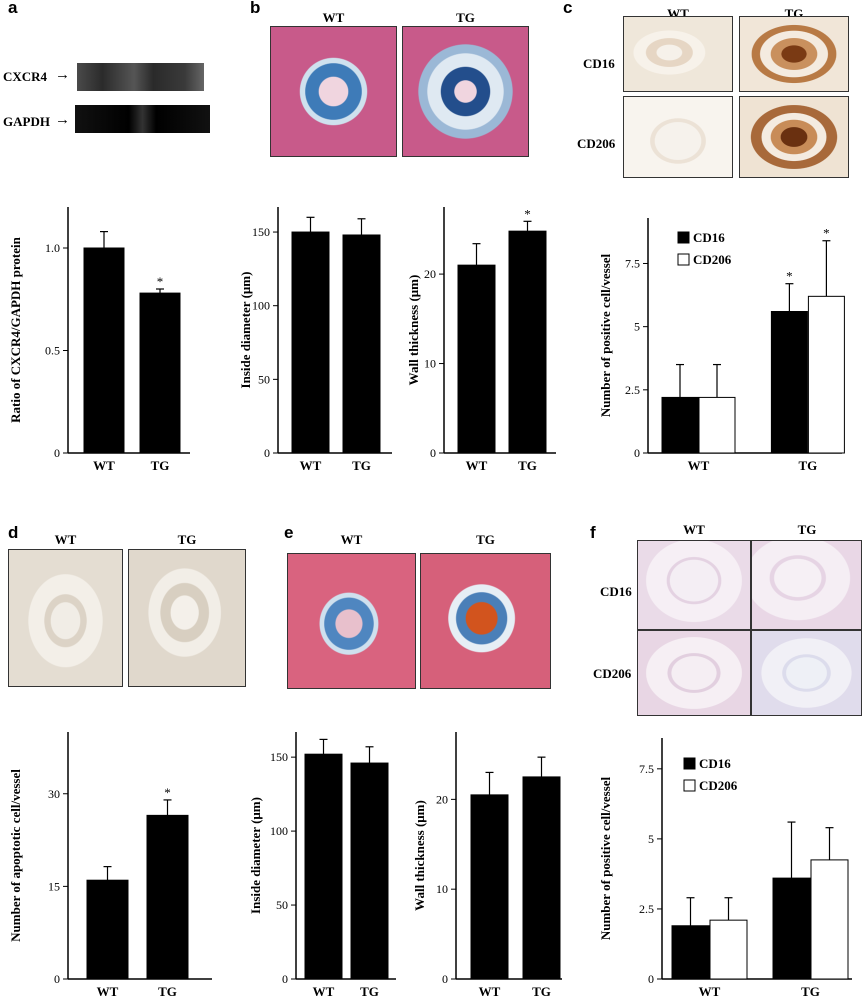 The image size is (863, 996). I want to click on ihc-image-tg-cd16, so click(794, 54).